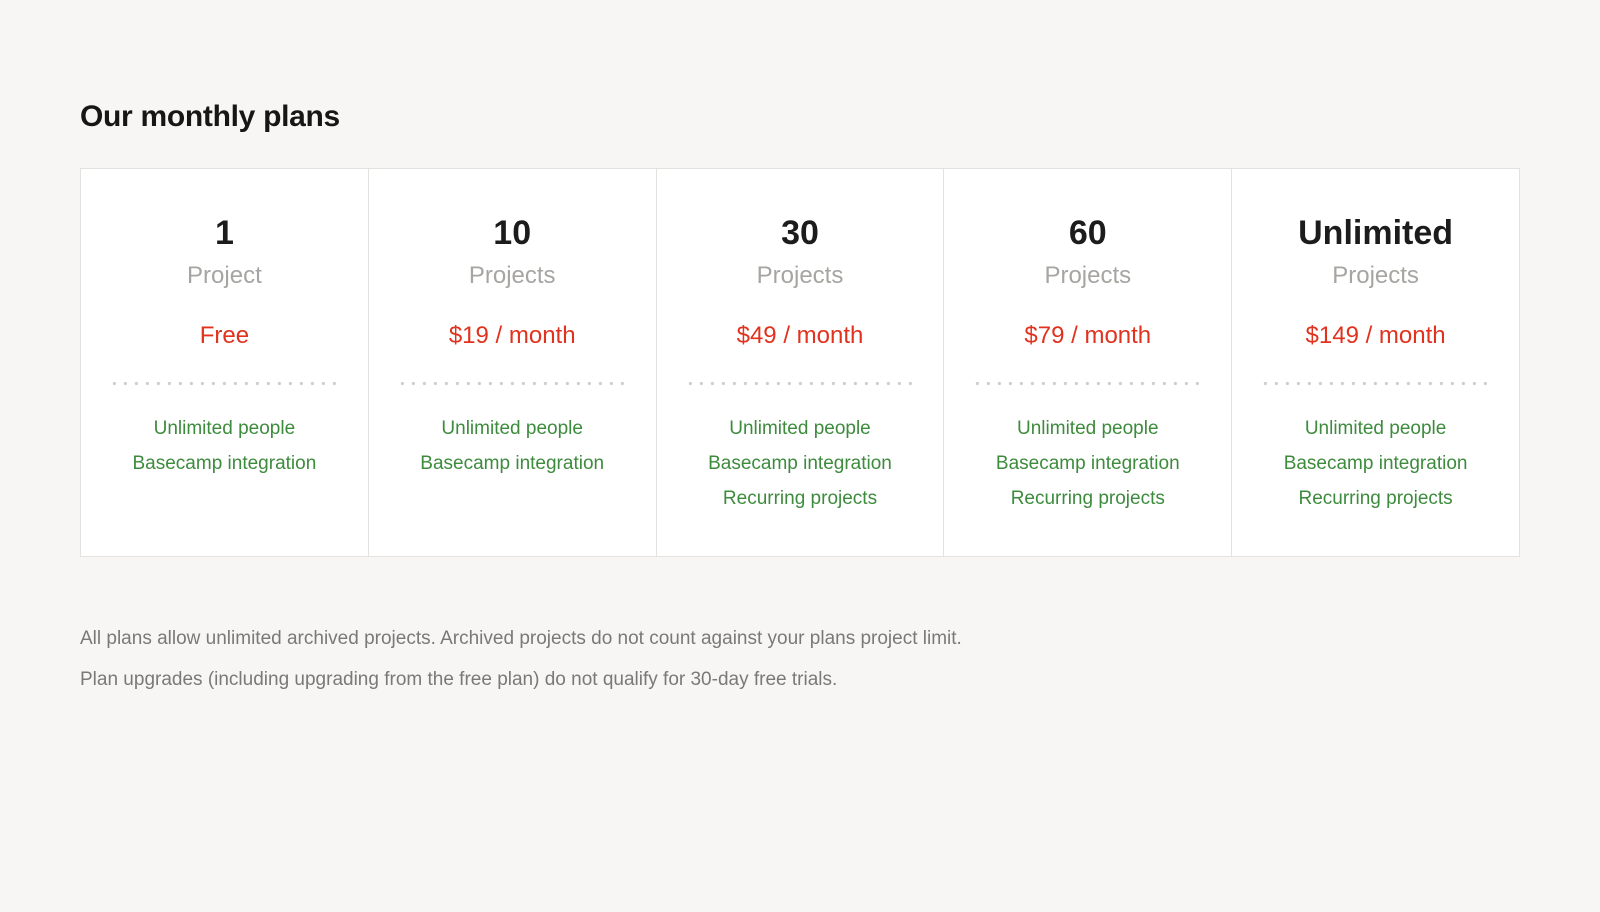 The height and width of the screenshot is (912, 1600). Describe the element at coordinates (800, 233) in the screenshot. I see `plan-quantity: 30` at that location.